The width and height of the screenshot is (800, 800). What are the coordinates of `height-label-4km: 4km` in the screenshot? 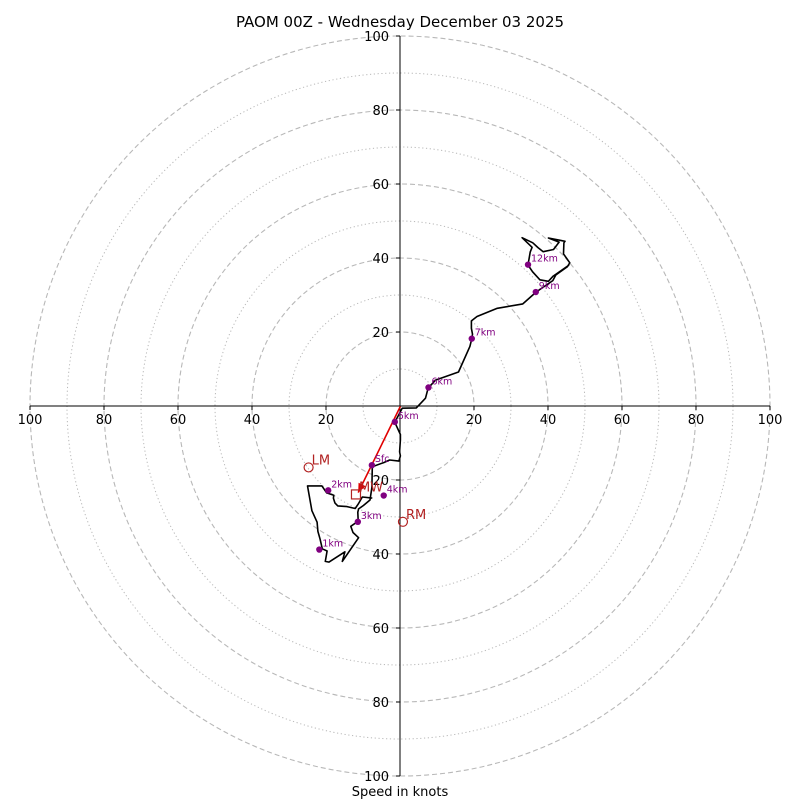 It's located at (397, 490).